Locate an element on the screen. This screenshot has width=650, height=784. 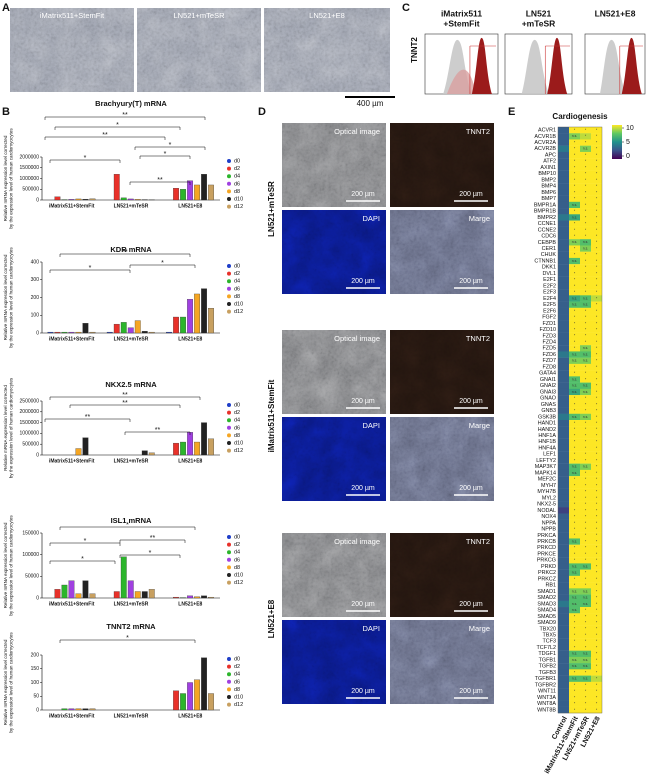
gene-label: FGF2 is located at coordinates (549, 318).